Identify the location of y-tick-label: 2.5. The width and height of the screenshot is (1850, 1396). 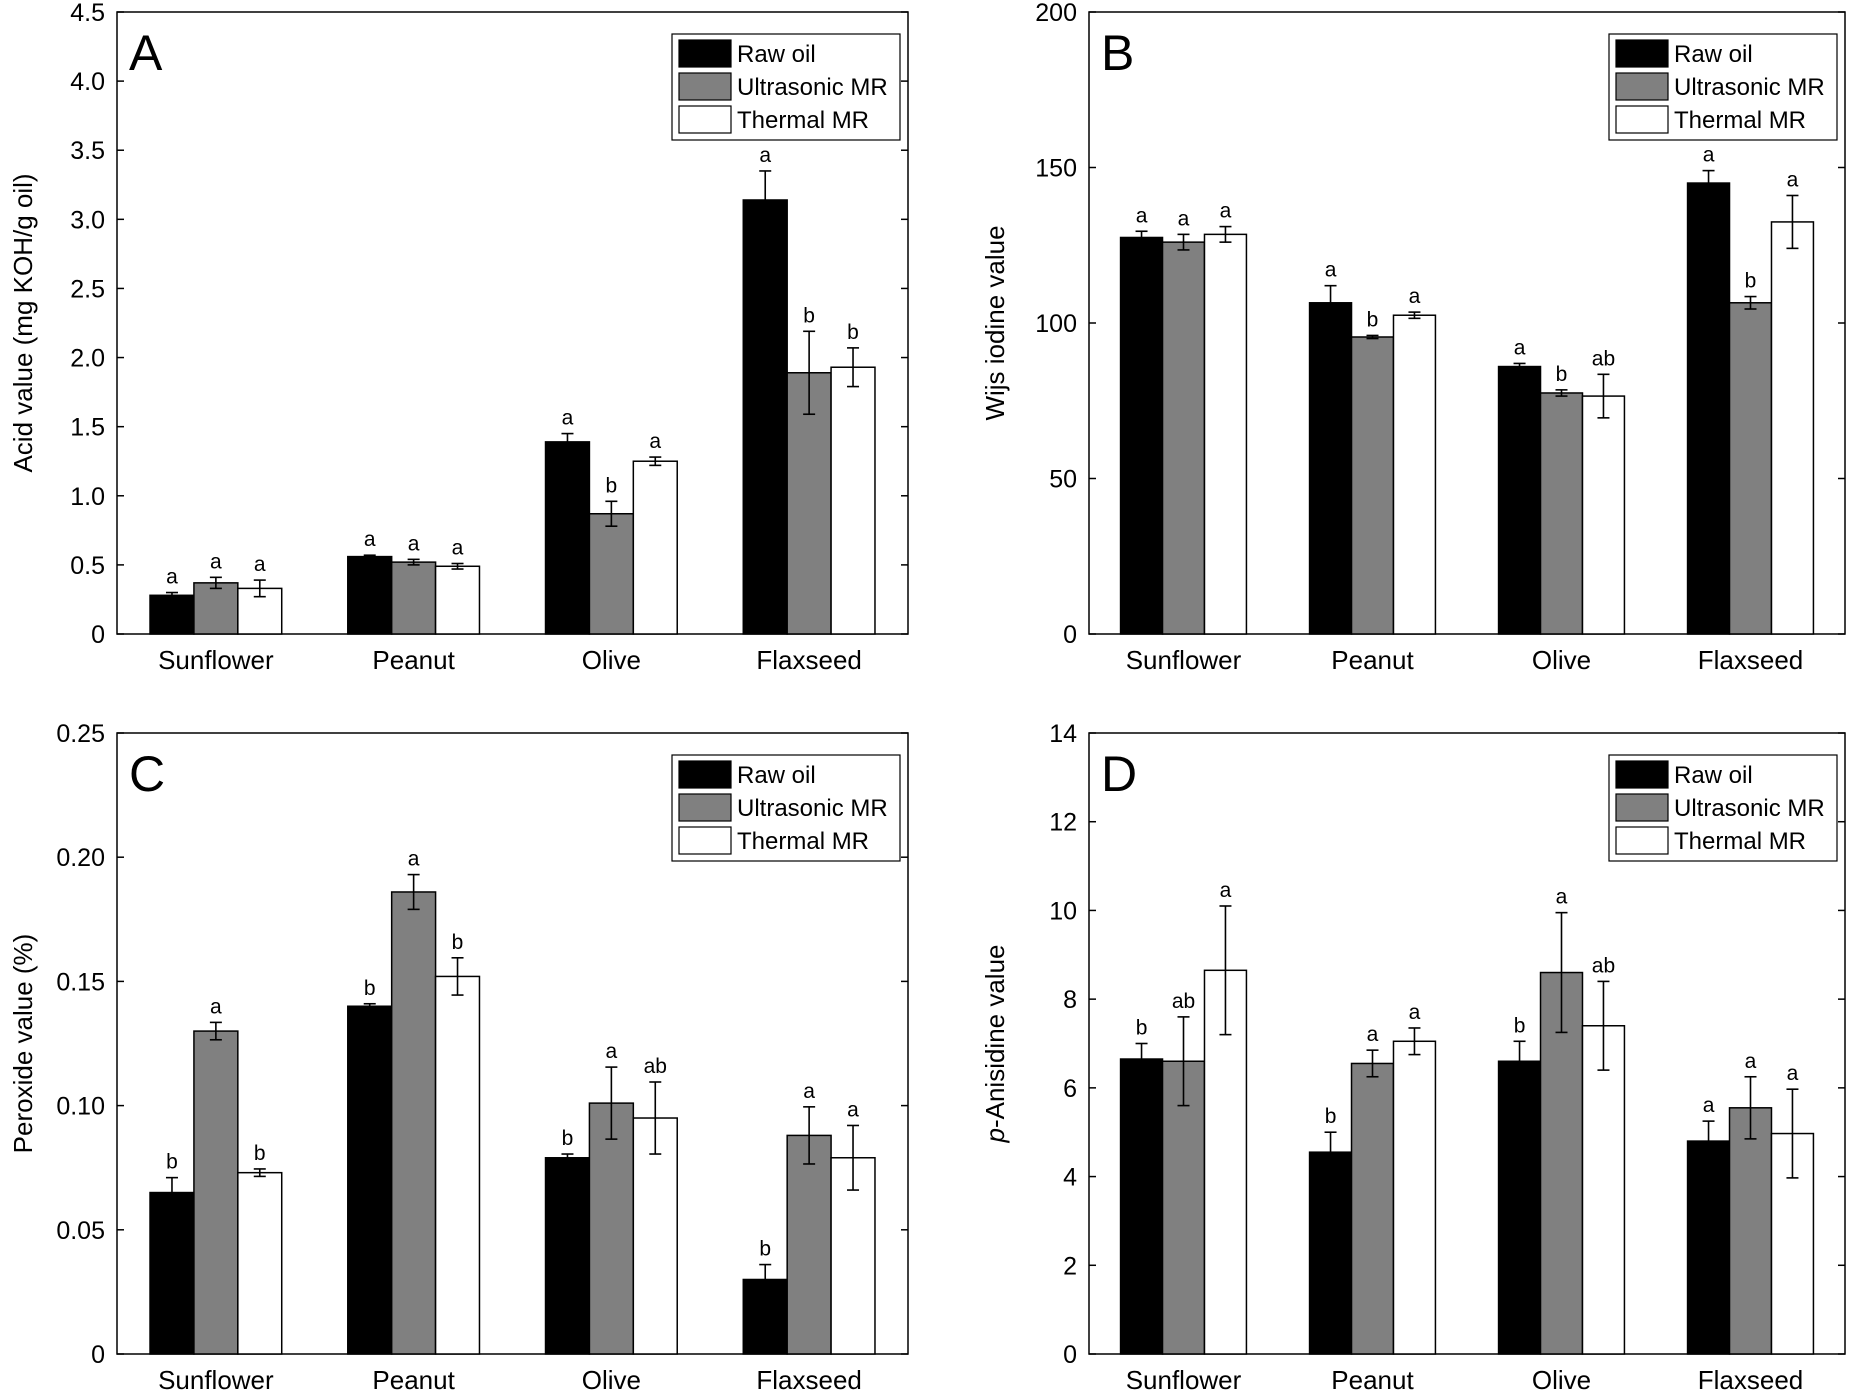
(87, 289).